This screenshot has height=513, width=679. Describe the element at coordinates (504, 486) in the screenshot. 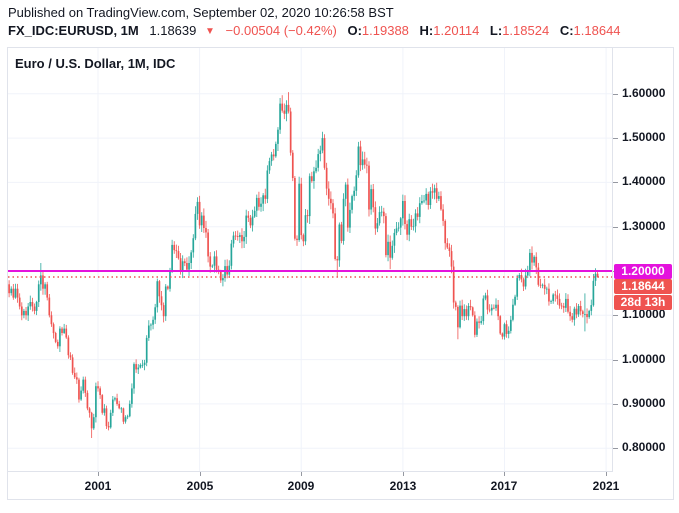

I see `time-tick-label: 2017` at that location.